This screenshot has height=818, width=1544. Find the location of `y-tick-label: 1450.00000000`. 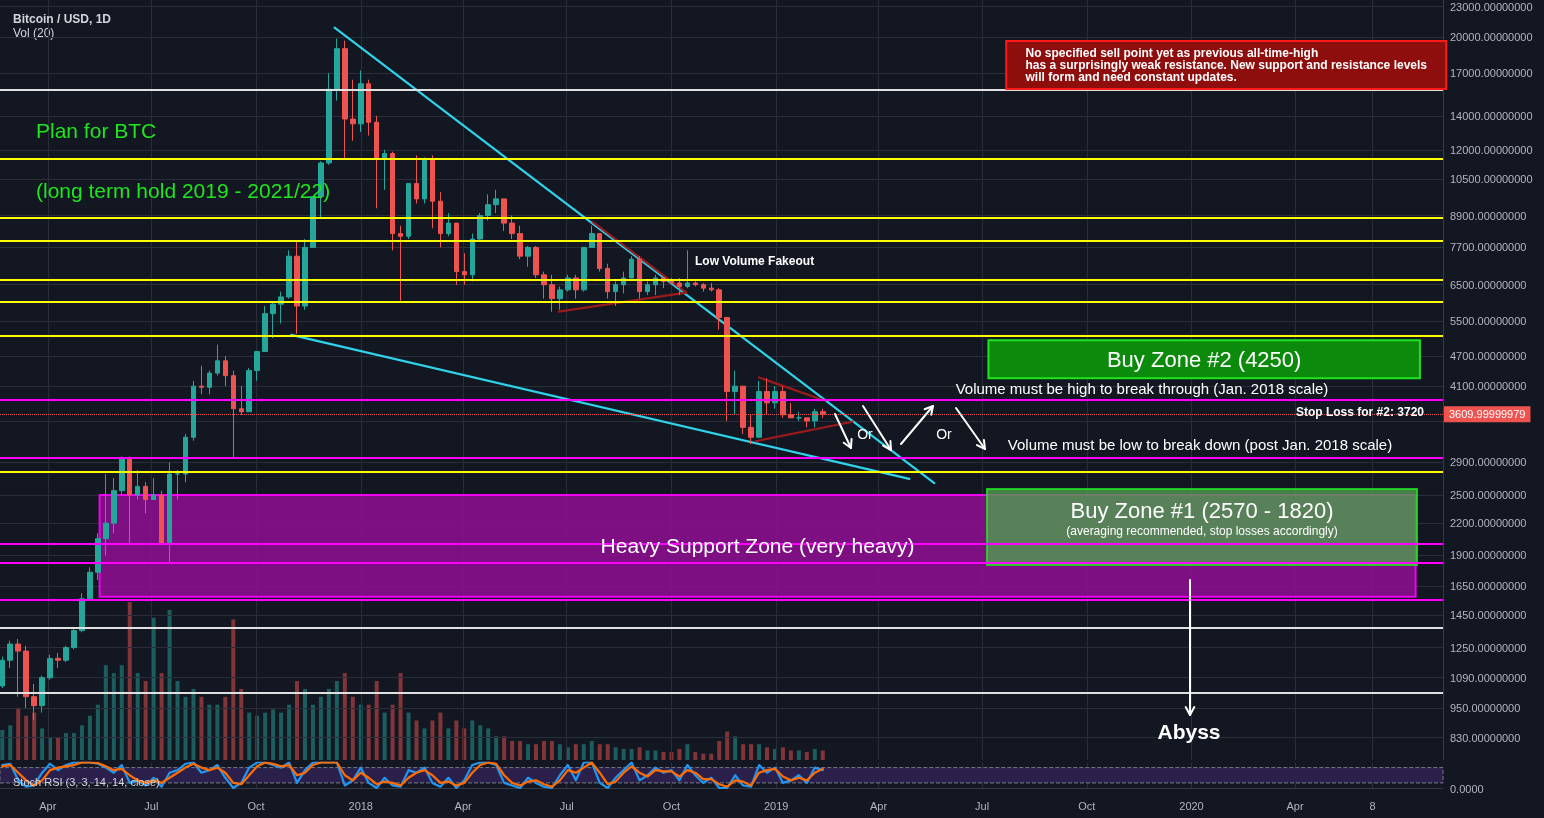

y-tick-label: 1450.00000000 is located at coordinates (1488, 614).